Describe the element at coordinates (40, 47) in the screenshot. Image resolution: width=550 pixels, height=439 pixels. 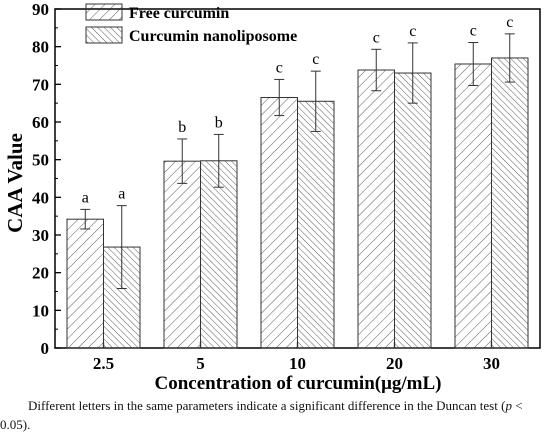
I see `y-tick-label: 80` at that location.